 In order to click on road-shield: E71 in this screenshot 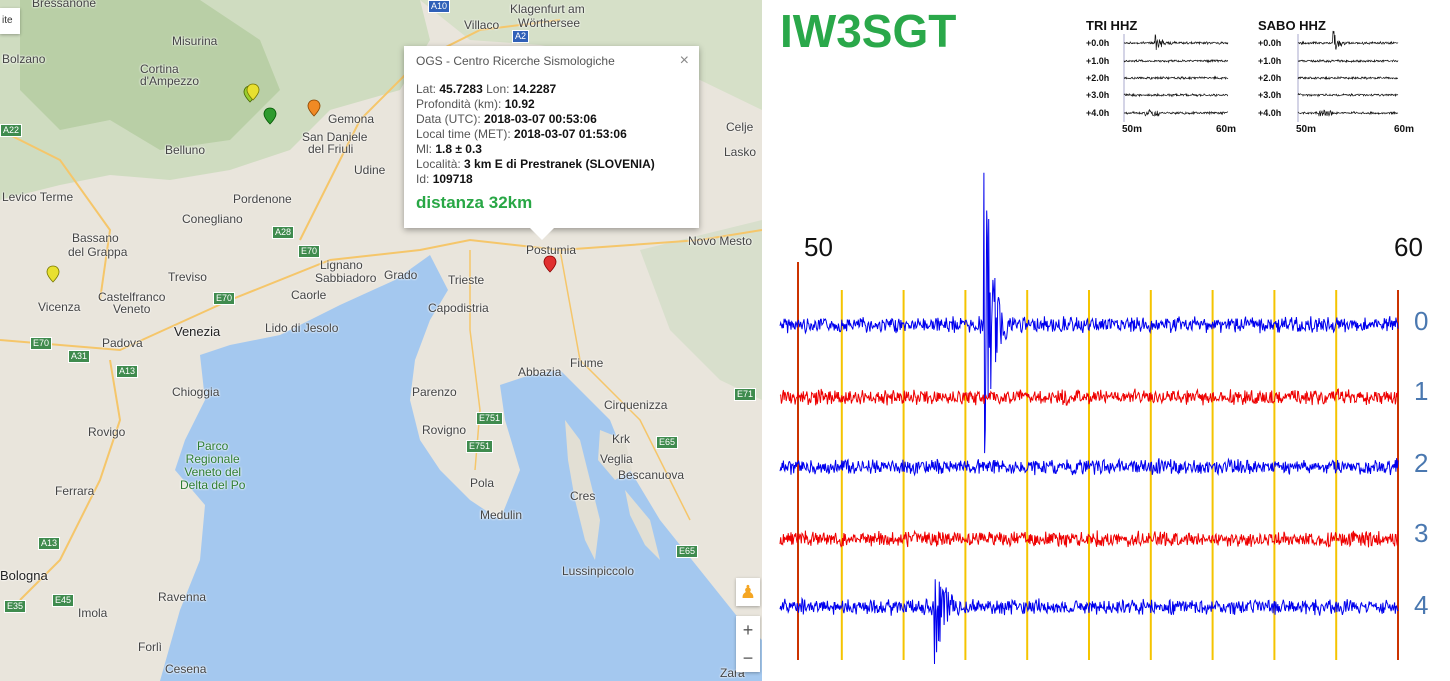, I will do `click(745, 394)`.